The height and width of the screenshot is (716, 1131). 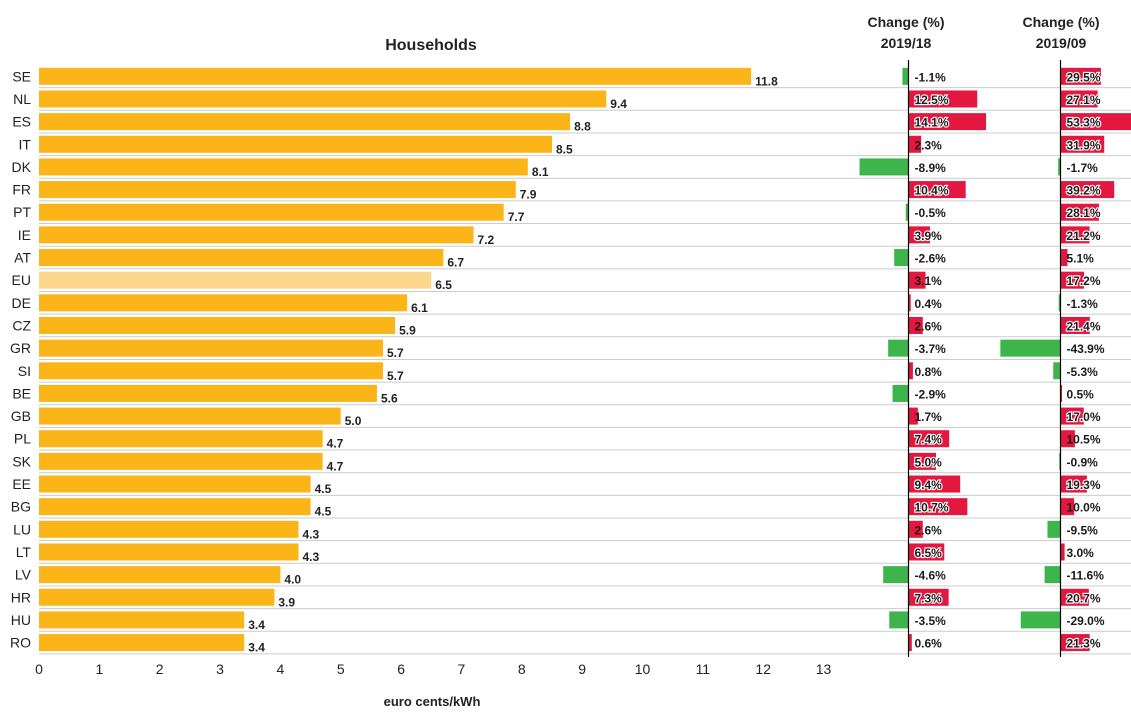 What do you see at coordinates (931, 576) in the screenshot?
I see `change-2019-18-label: -4.6%` at bounding box center [931, 576].